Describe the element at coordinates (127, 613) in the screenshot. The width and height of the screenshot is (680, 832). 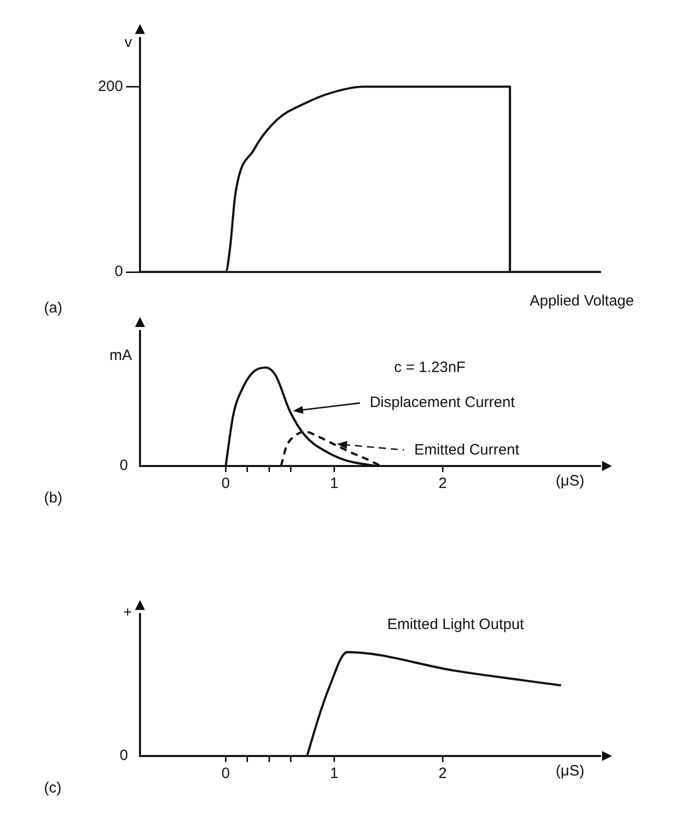
I see `y-axis-title: +` at that location.